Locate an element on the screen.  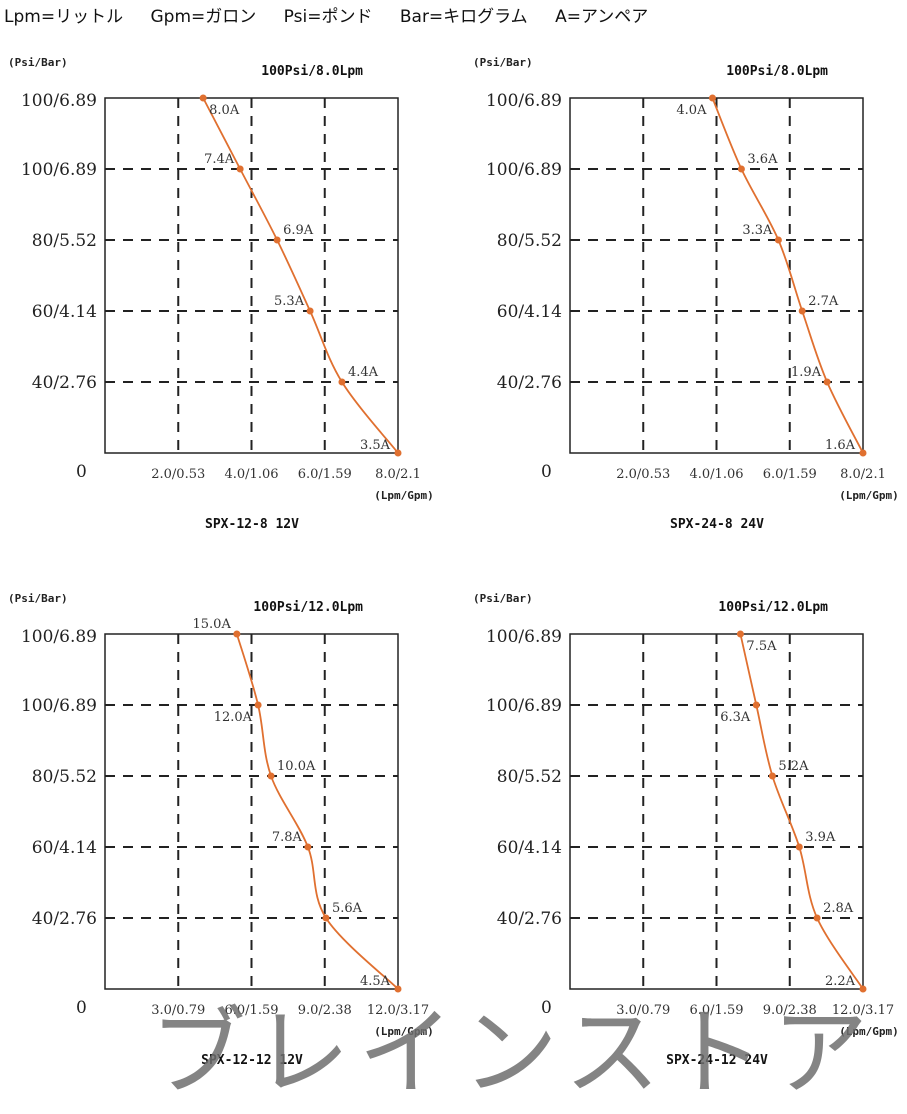
current-label: 4.4A is located at coordinates (363, 372).